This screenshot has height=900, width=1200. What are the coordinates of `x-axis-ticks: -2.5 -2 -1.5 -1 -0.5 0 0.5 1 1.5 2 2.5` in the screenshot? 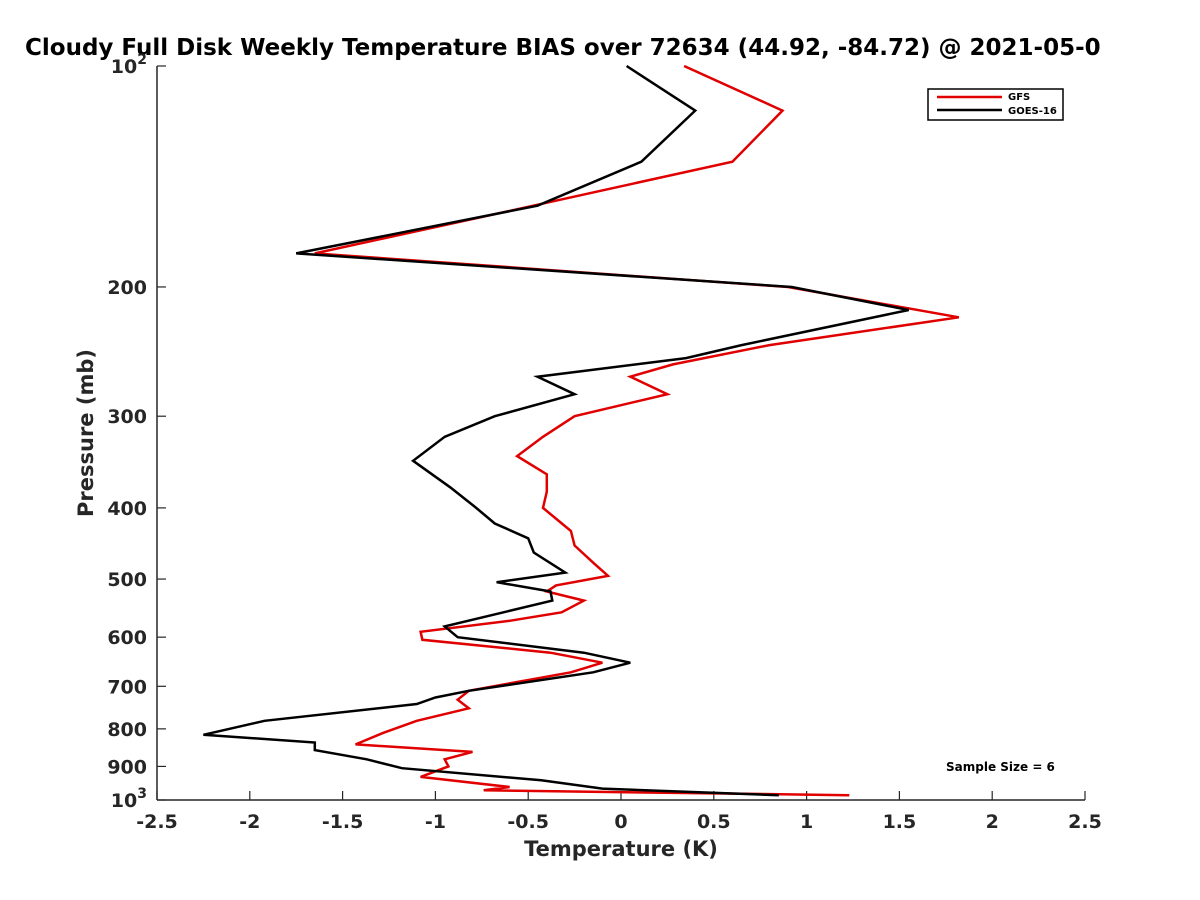 It's located at (619, 812).